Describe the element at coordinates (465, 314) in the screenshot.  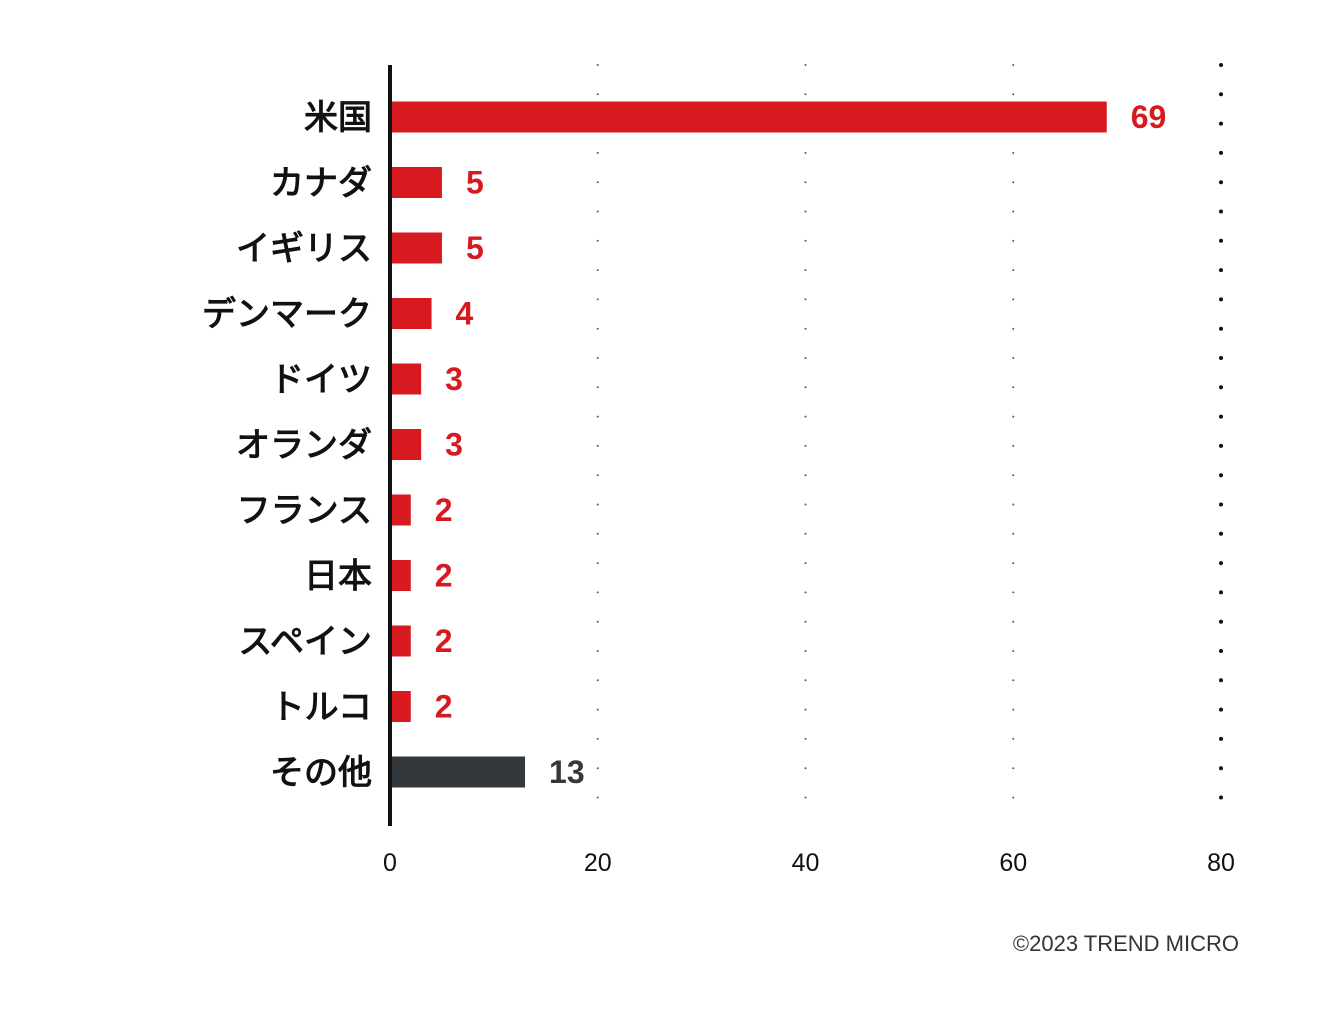
I see `value-label: 4` at that location.